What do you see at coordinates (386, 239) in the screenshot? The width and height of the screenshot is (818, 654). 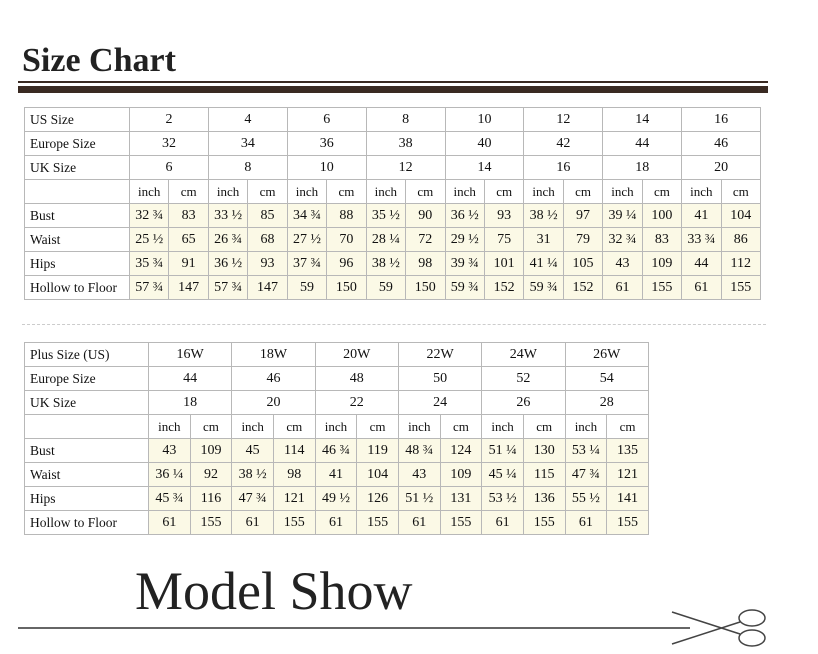 I see `measure-cell: 28 ¼` at bounding box center [386, 239].